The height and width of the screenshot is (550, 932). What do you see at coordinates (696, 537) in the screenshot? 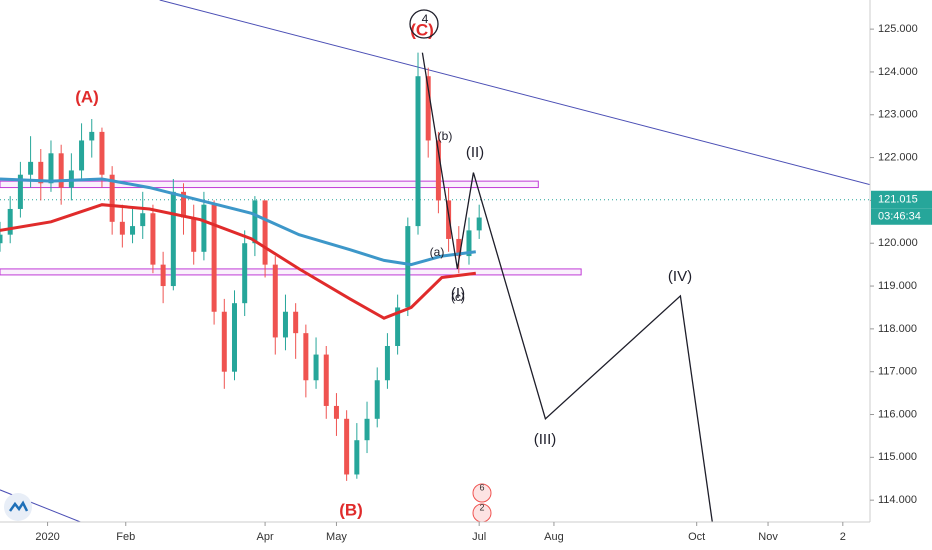
I see `x-tick-label: Oct` at bounding box center [696, 537].